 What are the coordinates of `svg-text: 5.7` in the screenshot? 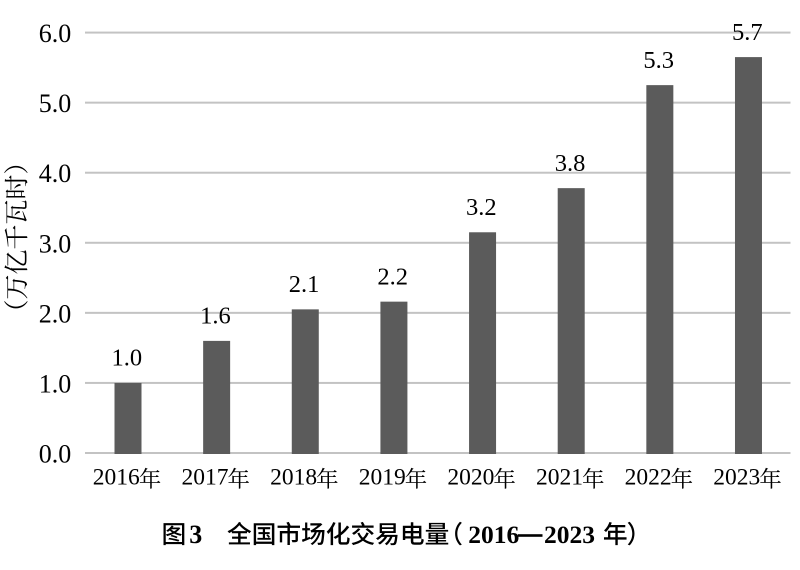 It's located at (747, 32).